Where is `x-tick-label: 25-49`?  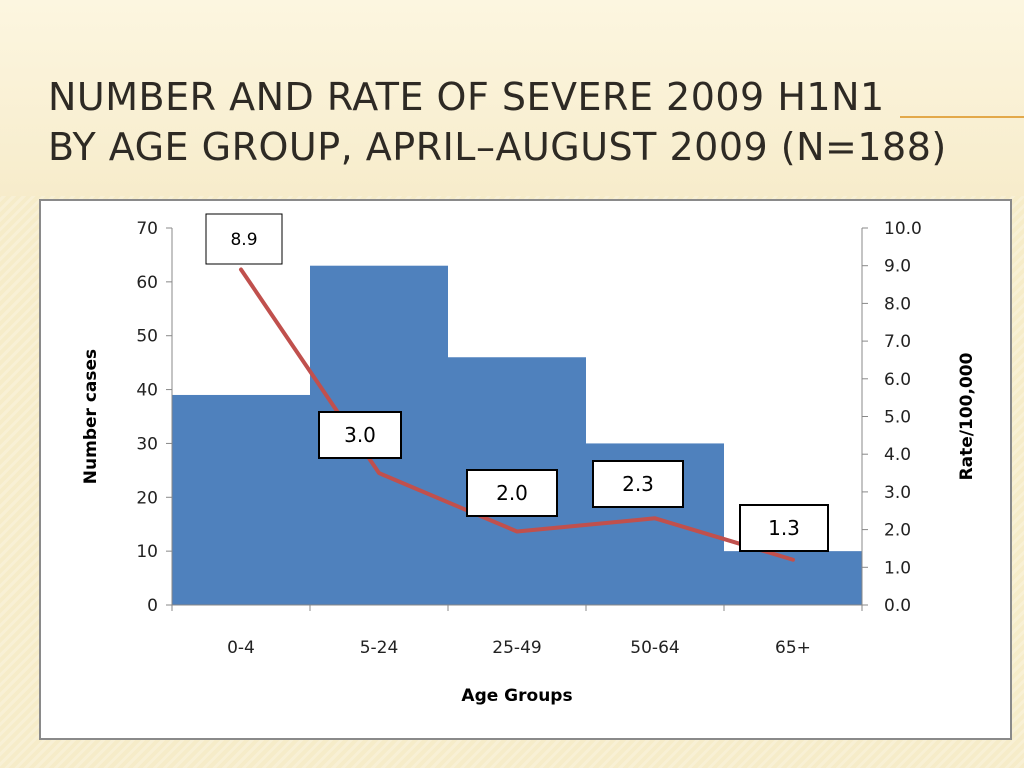 x-tick-label: 25-49 is located at coordinates (516, 648).